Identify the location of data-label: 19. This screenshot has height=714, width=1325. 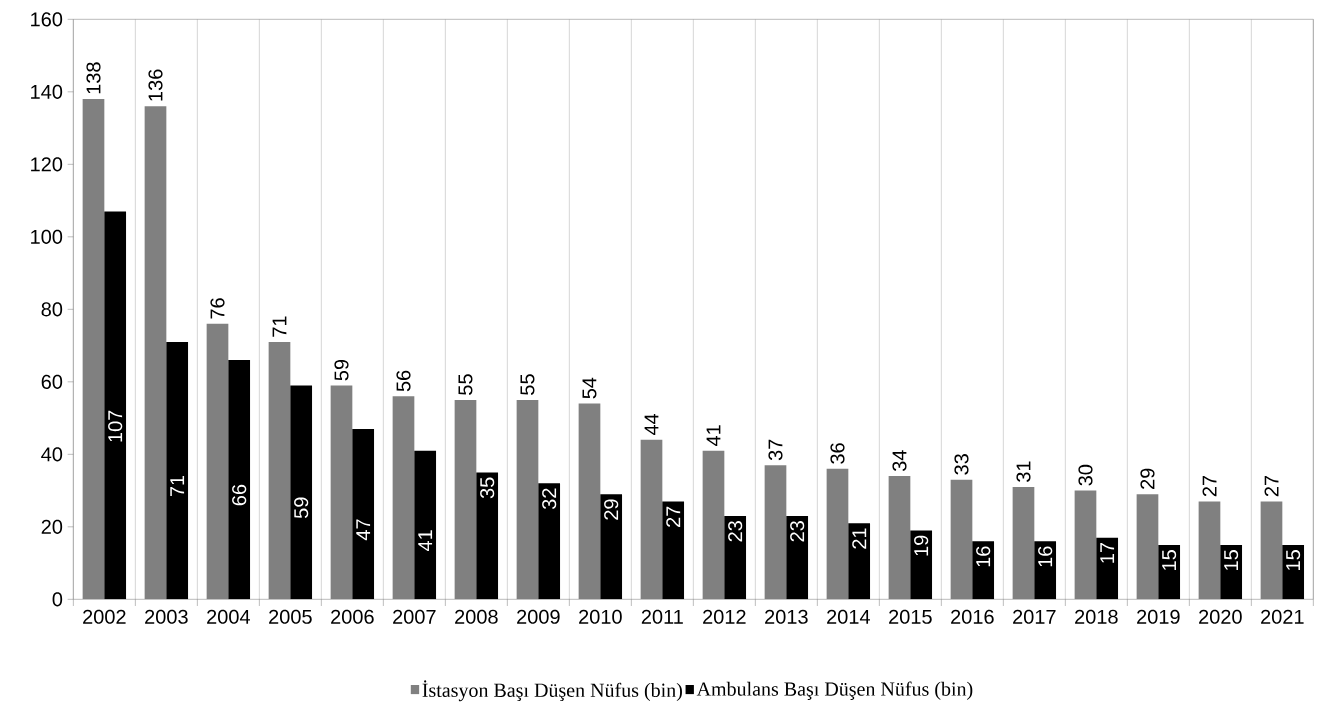
(921, 545).